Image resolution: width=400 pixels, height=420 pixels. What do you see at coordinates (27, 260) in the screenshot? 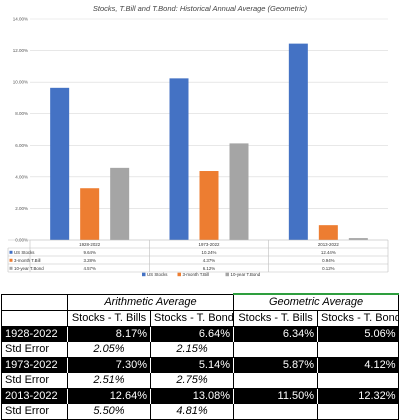
I see `series-name: 3-month T.Bill` at bounding box center [27, 260].